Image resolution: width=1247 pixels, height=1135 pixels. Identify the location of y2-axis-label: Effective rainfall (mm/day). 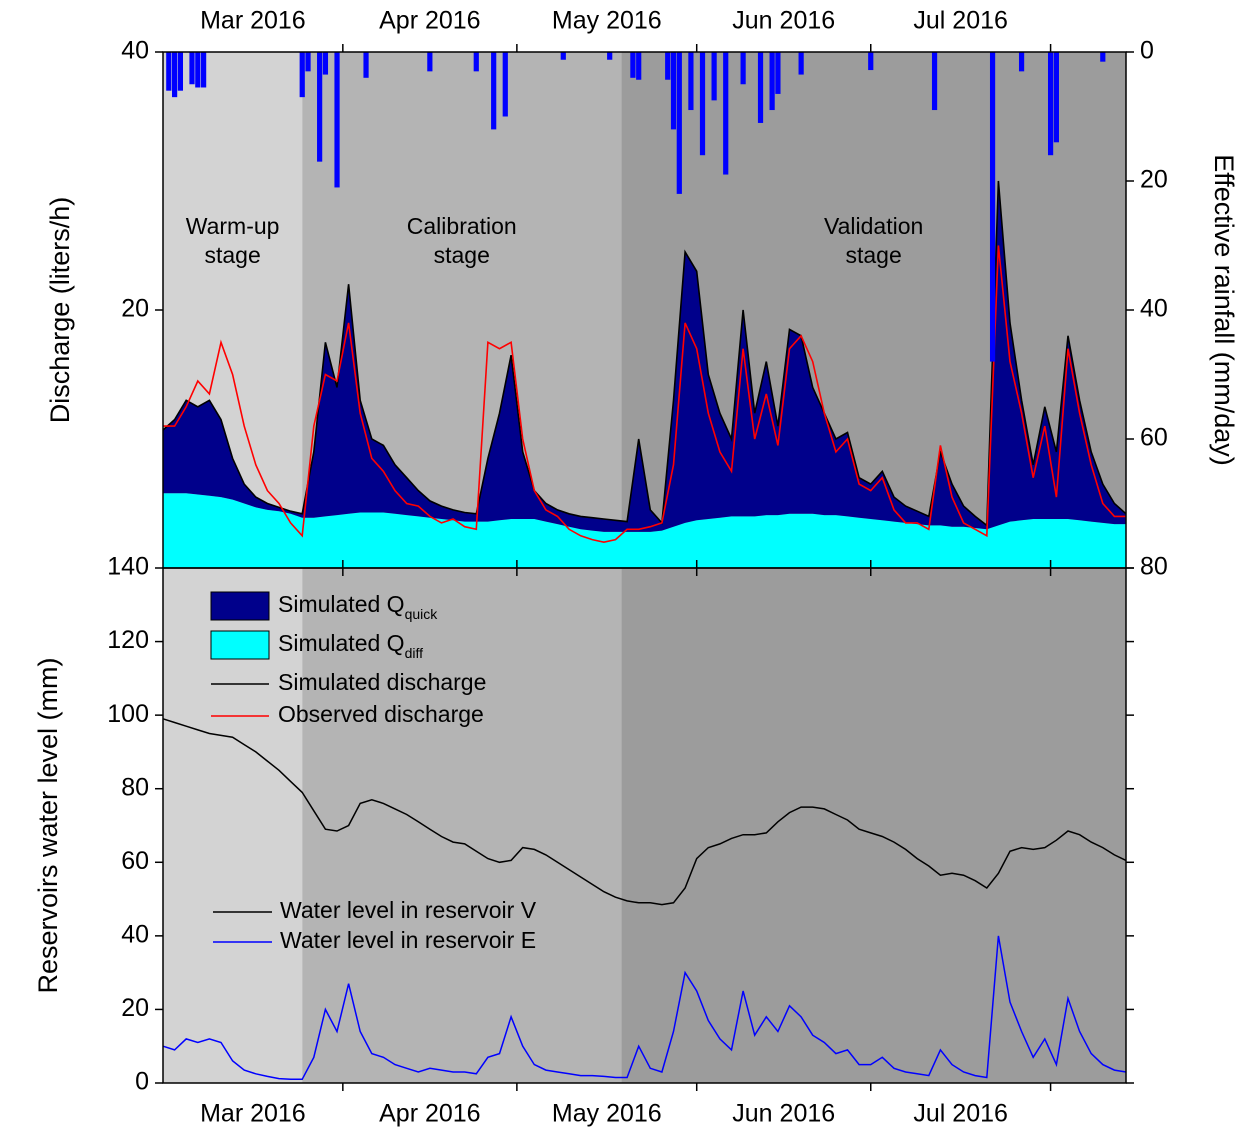
(1224, 310).